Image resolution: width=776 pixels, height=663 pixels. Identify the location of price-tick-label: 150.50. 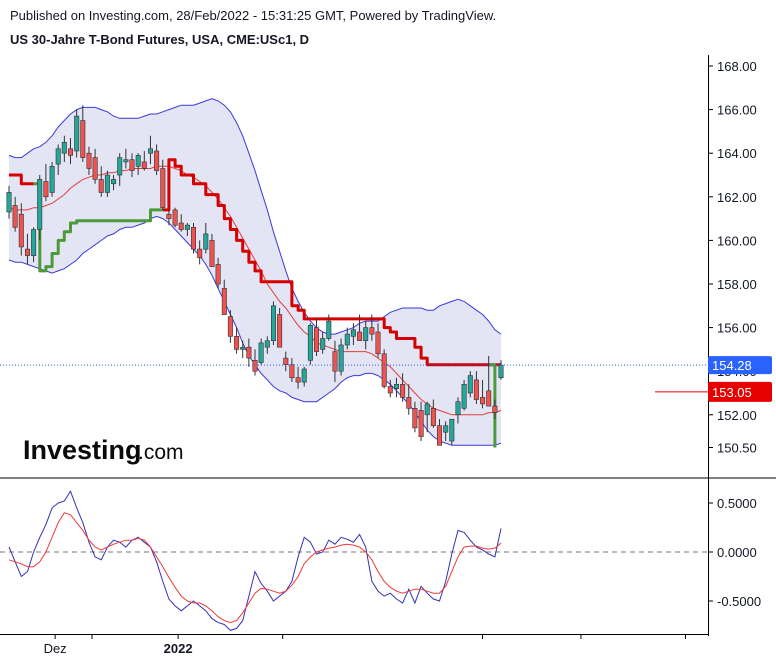
(737, 448).